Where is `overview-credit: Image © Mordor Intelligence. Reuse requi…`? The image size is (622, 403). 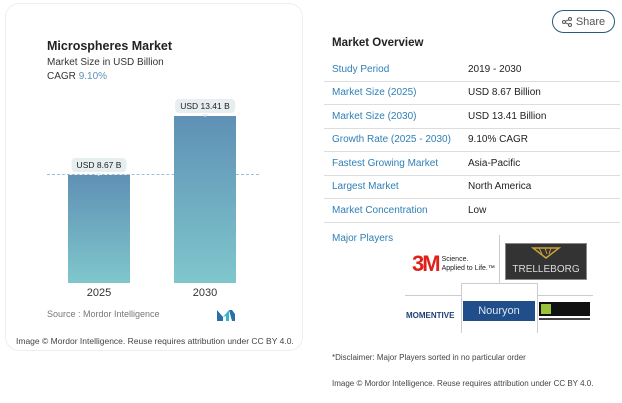
overview-credit: Image © Mordor Intelligence. Reuse requi… is located at coordinates (463, 383).